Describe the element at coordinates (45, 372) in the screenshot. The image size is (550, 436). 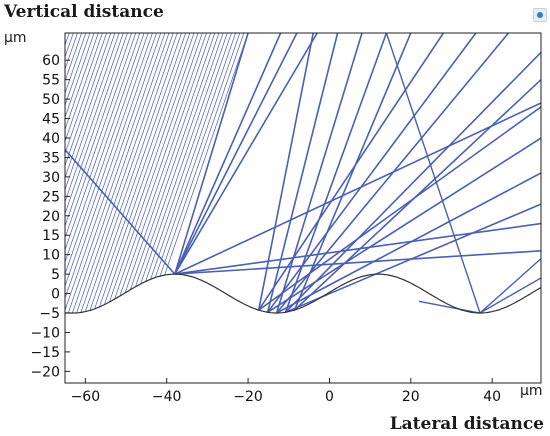
I see `y-tick-label: −20` at that location.